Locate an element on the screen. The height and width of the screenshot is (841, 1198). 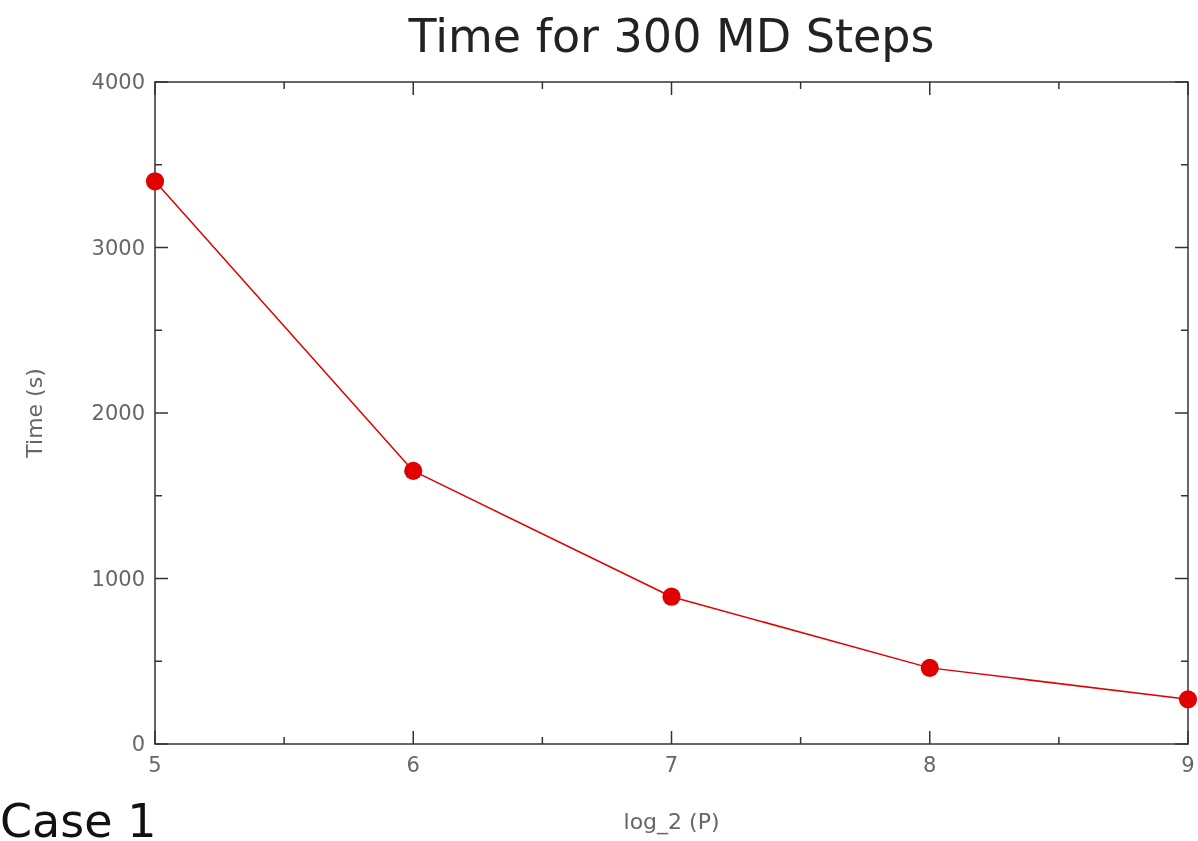
text: Case 1 is located at coordinates (78, 817).